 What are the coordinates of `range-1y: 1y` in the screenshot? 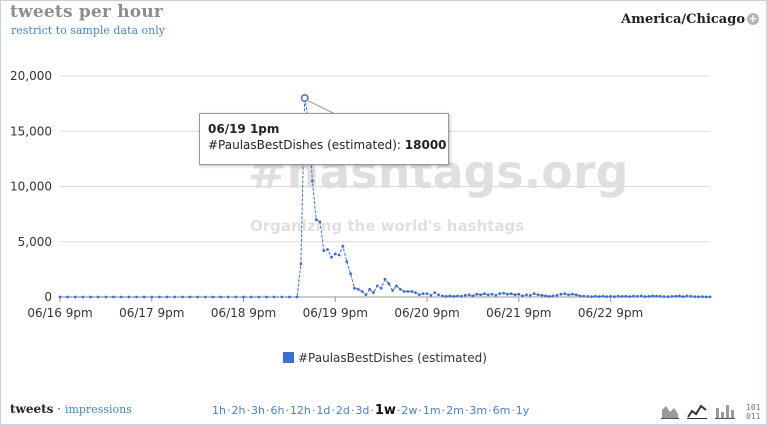 It's located at (522, 410).